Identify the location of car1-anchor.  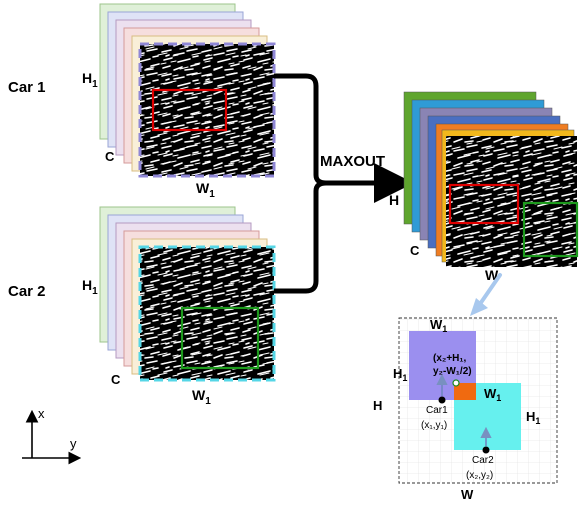
(442, 400).